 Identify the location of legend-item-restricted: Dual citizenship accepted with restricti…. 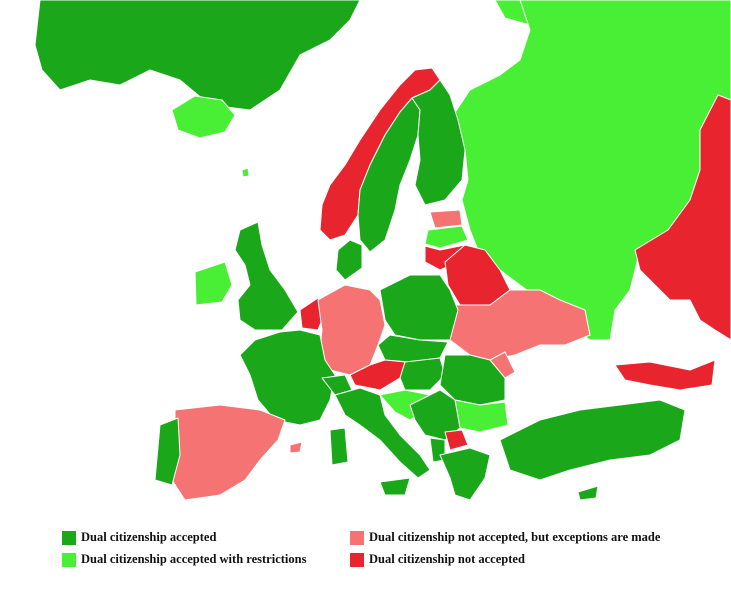
(184, 559).